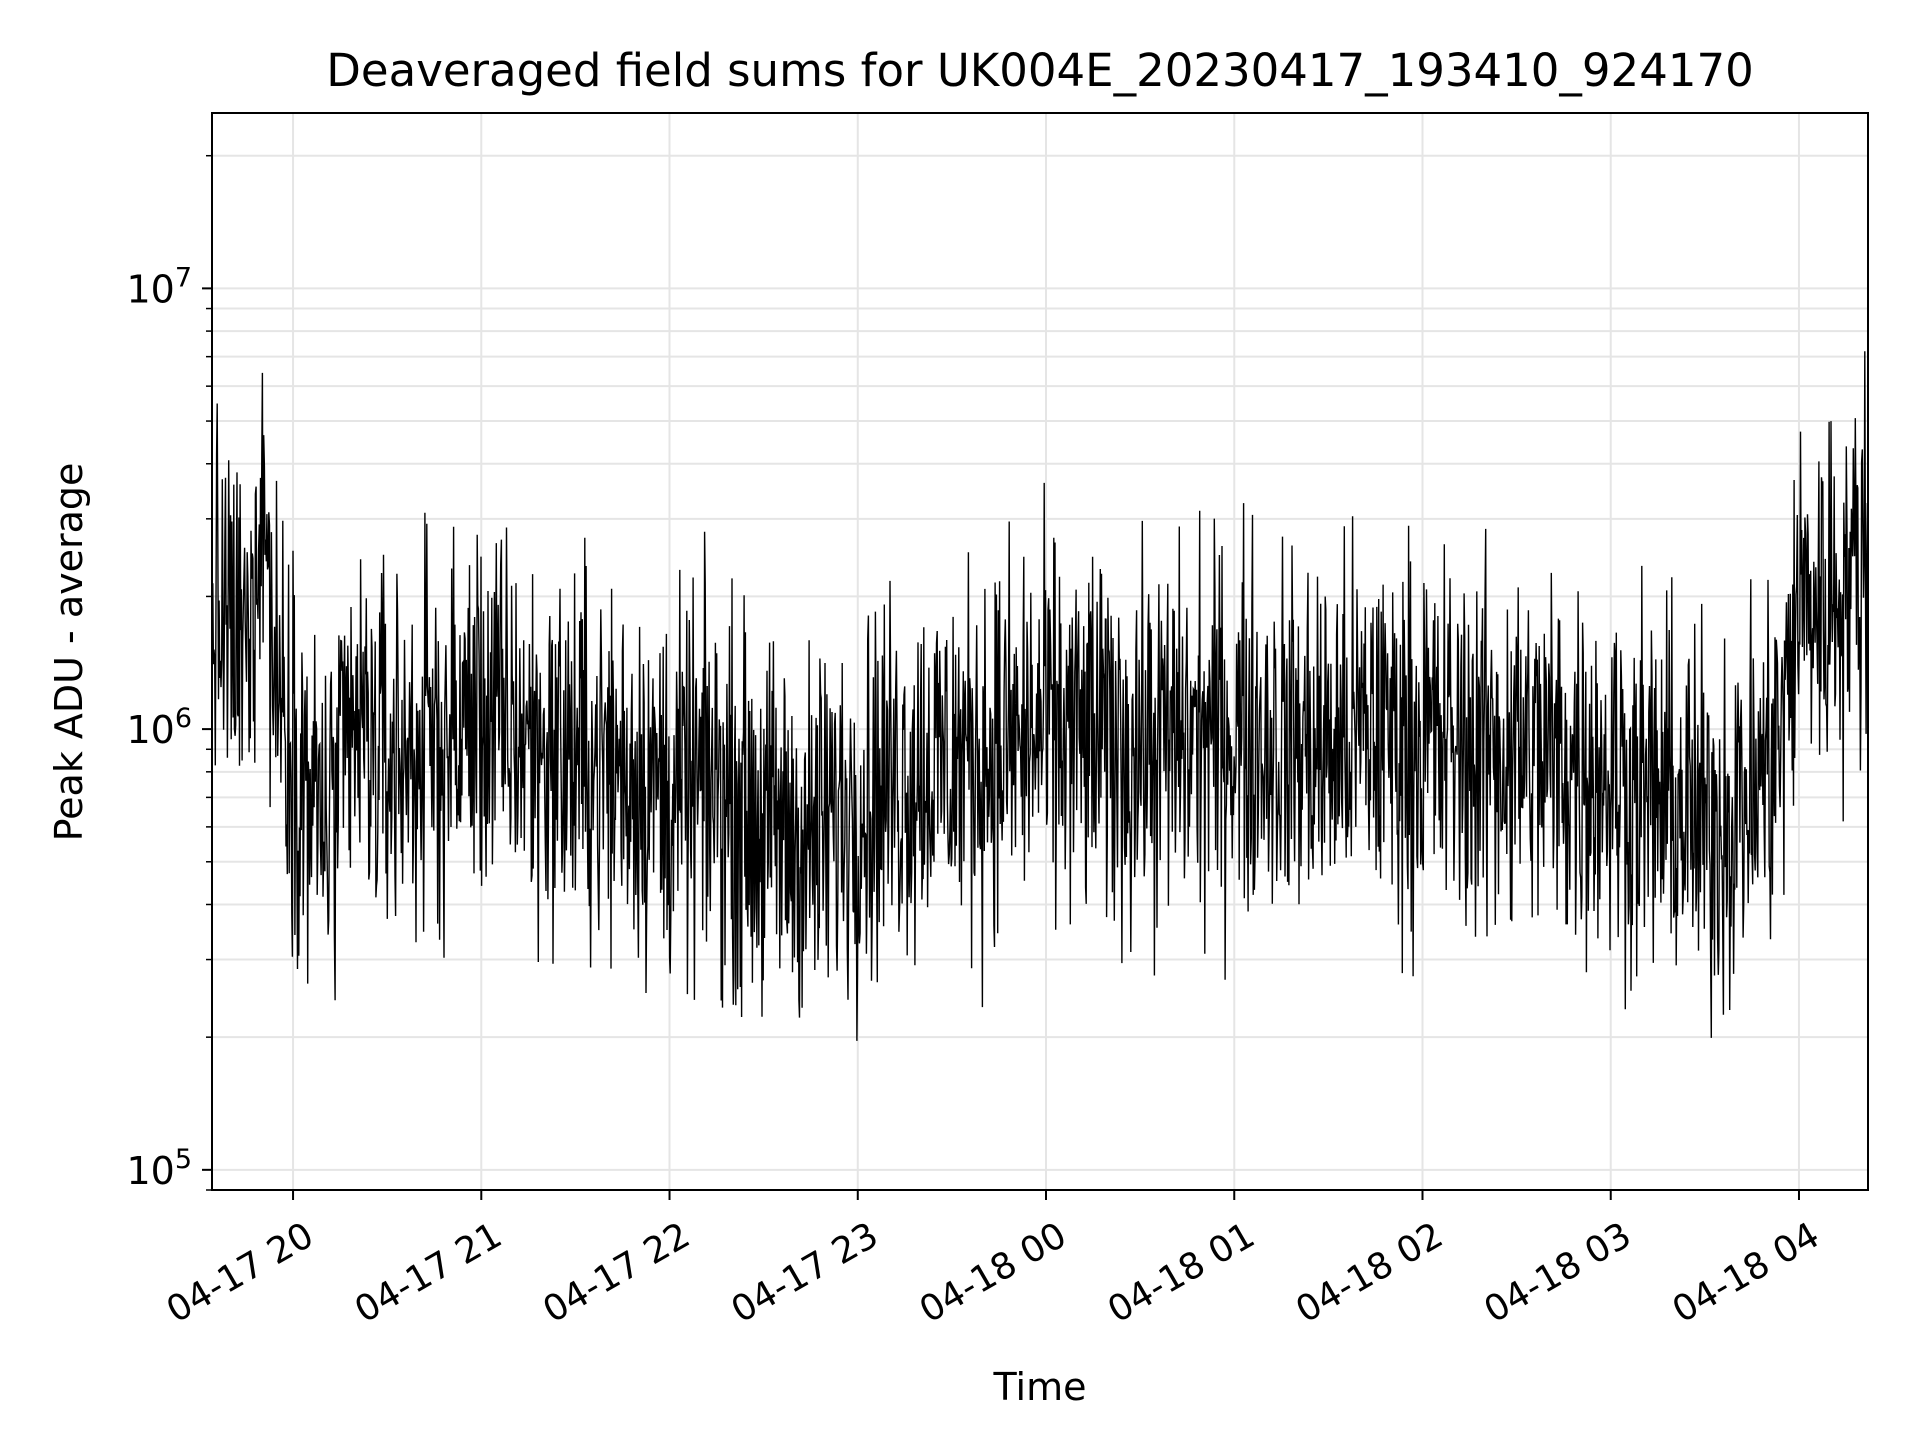  I want to click on x-axis-label: Time, so click(1040, 1387).